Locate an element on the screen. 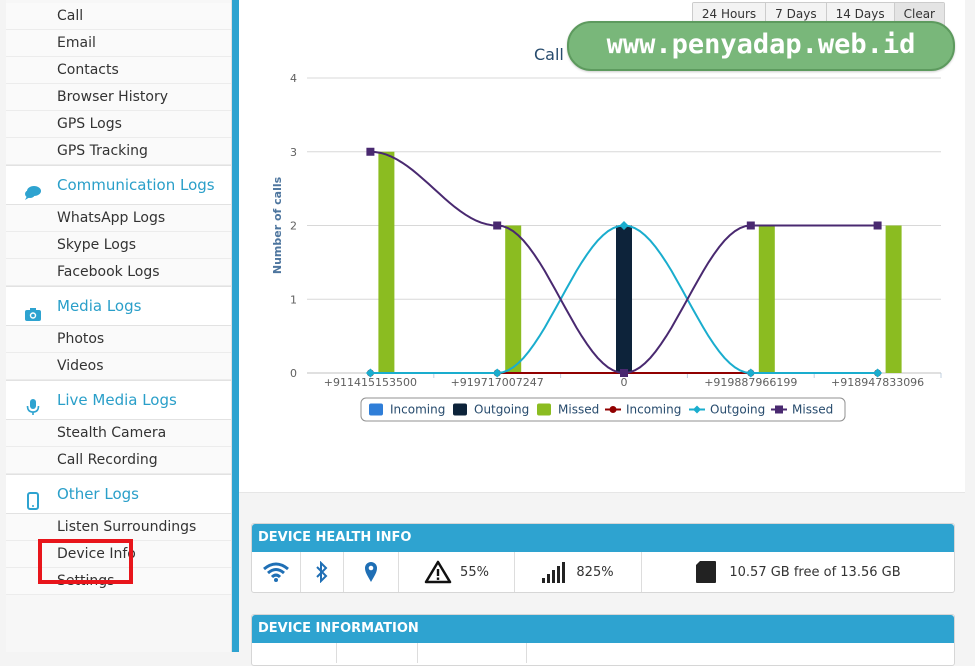 This screenshot has width=975, height=666. x-tick-label: 0 is located at coordinates (624, 382).